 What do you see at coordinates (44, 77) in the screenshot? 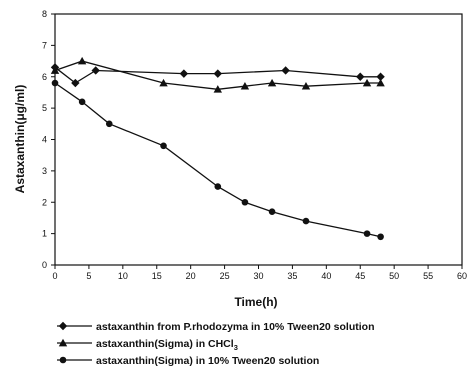
I see `y-tick-label: 6` at bounding box center [44, 77].